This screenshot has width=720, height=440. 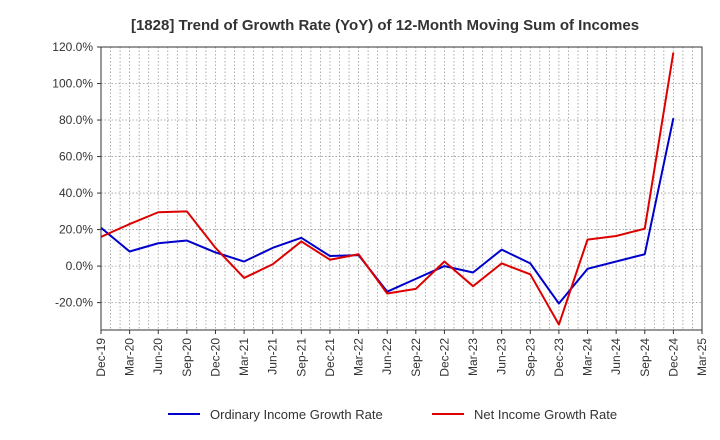 What do you see at coordinates (673, 357) in the screenshot?
I see `x-tick-label: Dec-24` at bounding box center [673, 357].